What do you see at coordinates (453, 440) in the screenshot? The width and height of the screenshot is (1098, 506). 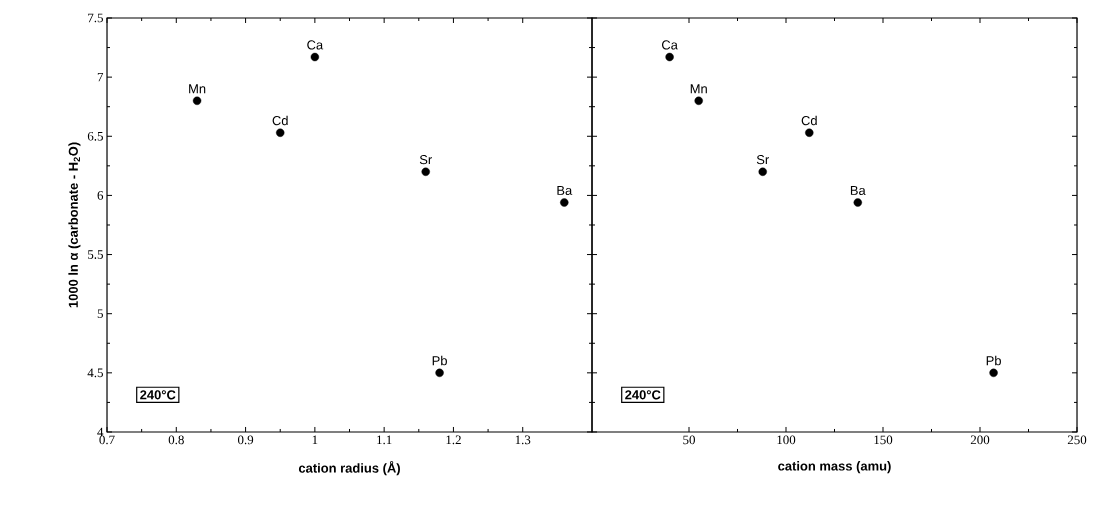 I see `x-tick-label: 1.2` at bounding box center [453, 440].